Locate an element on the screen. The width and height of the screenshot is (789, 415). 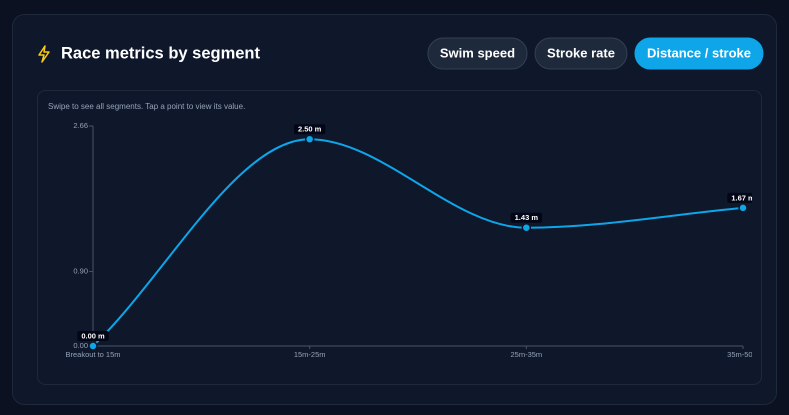
value-label: 1.43 m is located at coordinates (526, 217).